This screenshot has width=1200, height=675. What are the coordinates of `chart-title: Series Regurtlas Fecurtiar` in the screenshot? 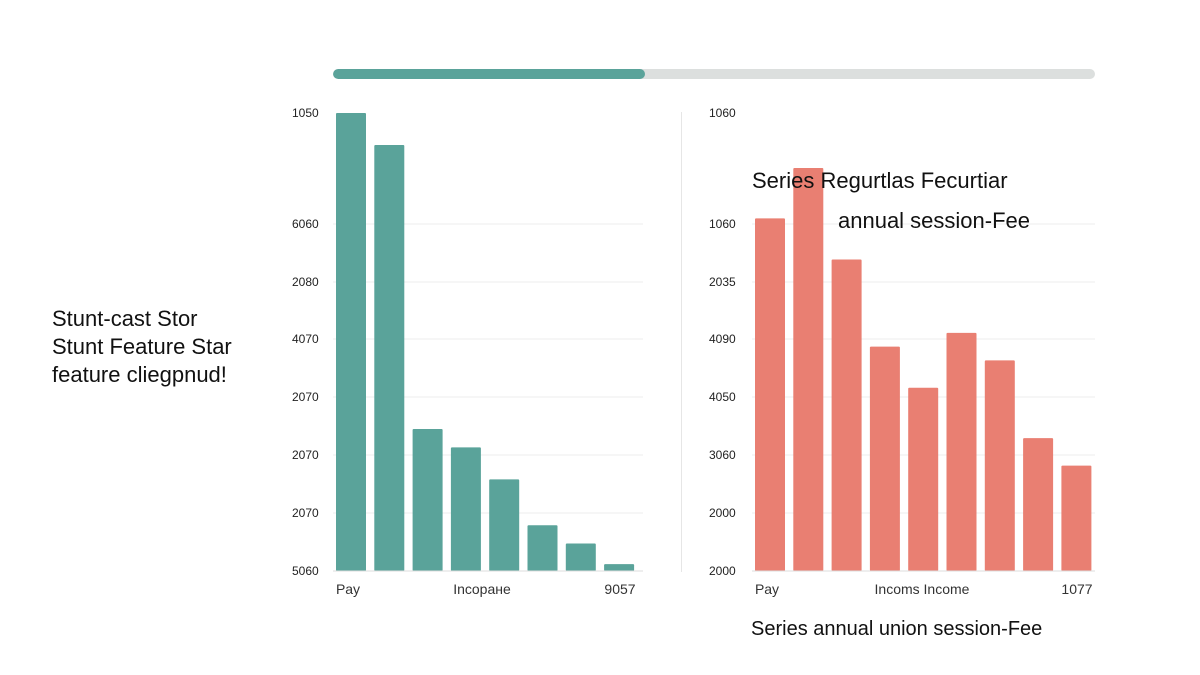 It's located at (880, 180).